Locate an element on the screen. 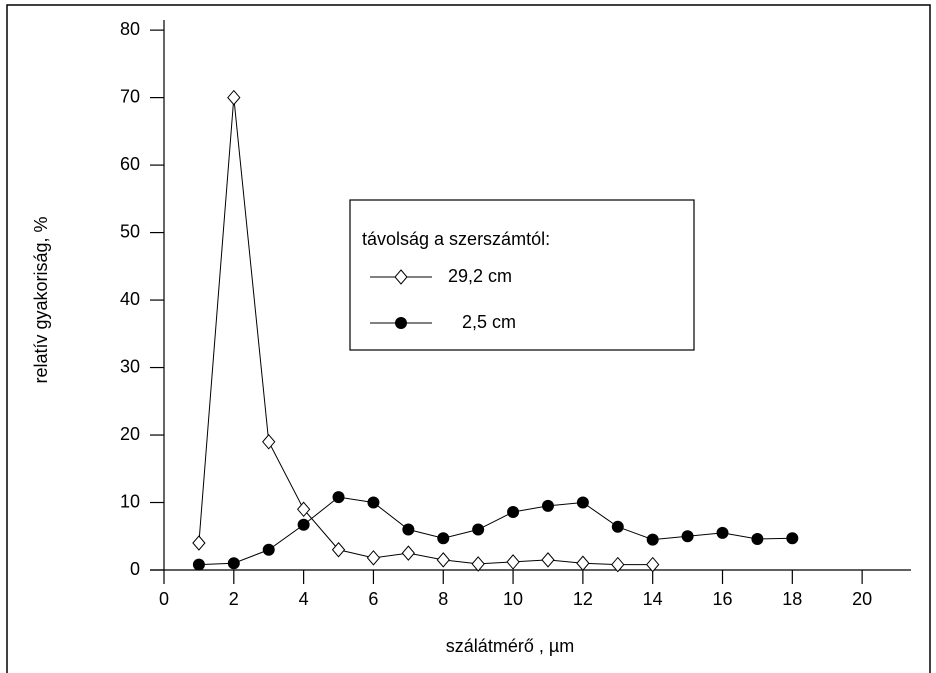  legend-box is located at coordinates (522, 275).